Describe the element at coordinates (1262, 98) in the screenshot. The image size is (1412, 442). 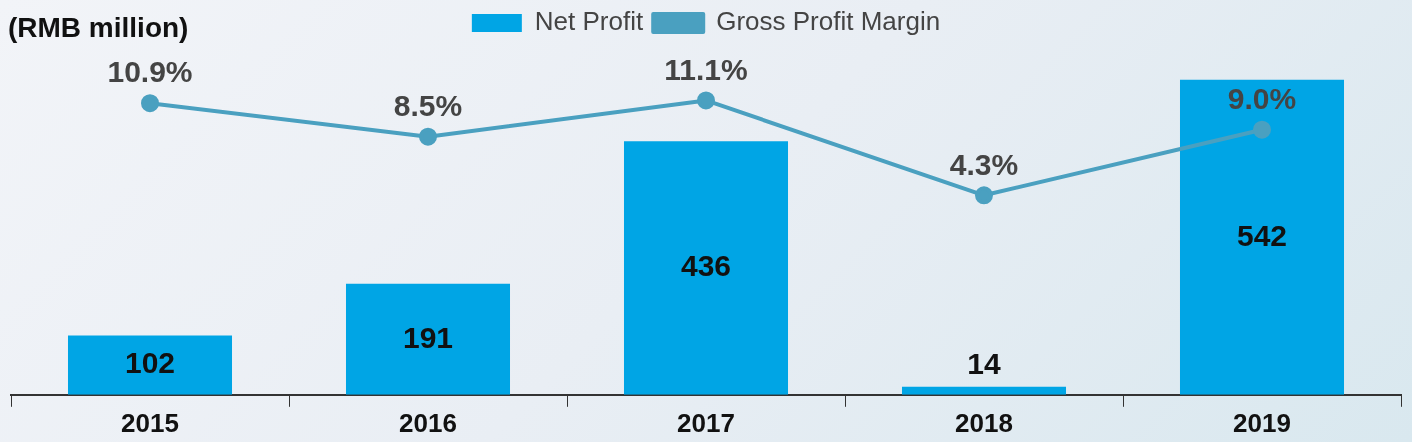
I see `data-label: 9.0%` at that location.